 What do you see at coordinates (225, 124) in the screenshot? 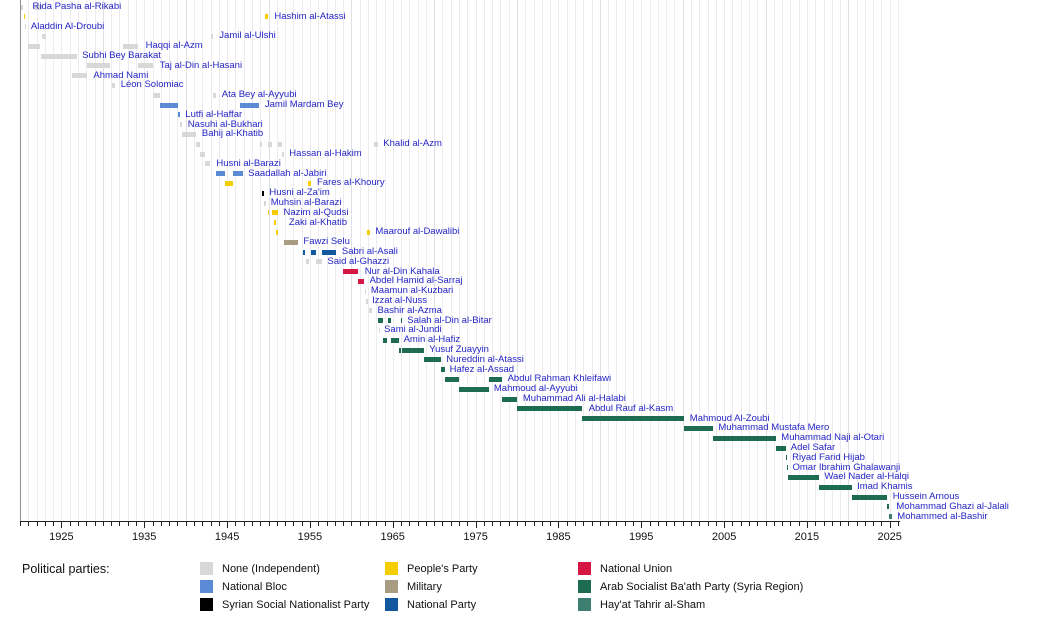
I see `person-label: Nasuhi al-Bukhari` at bounding box center [225, 124].